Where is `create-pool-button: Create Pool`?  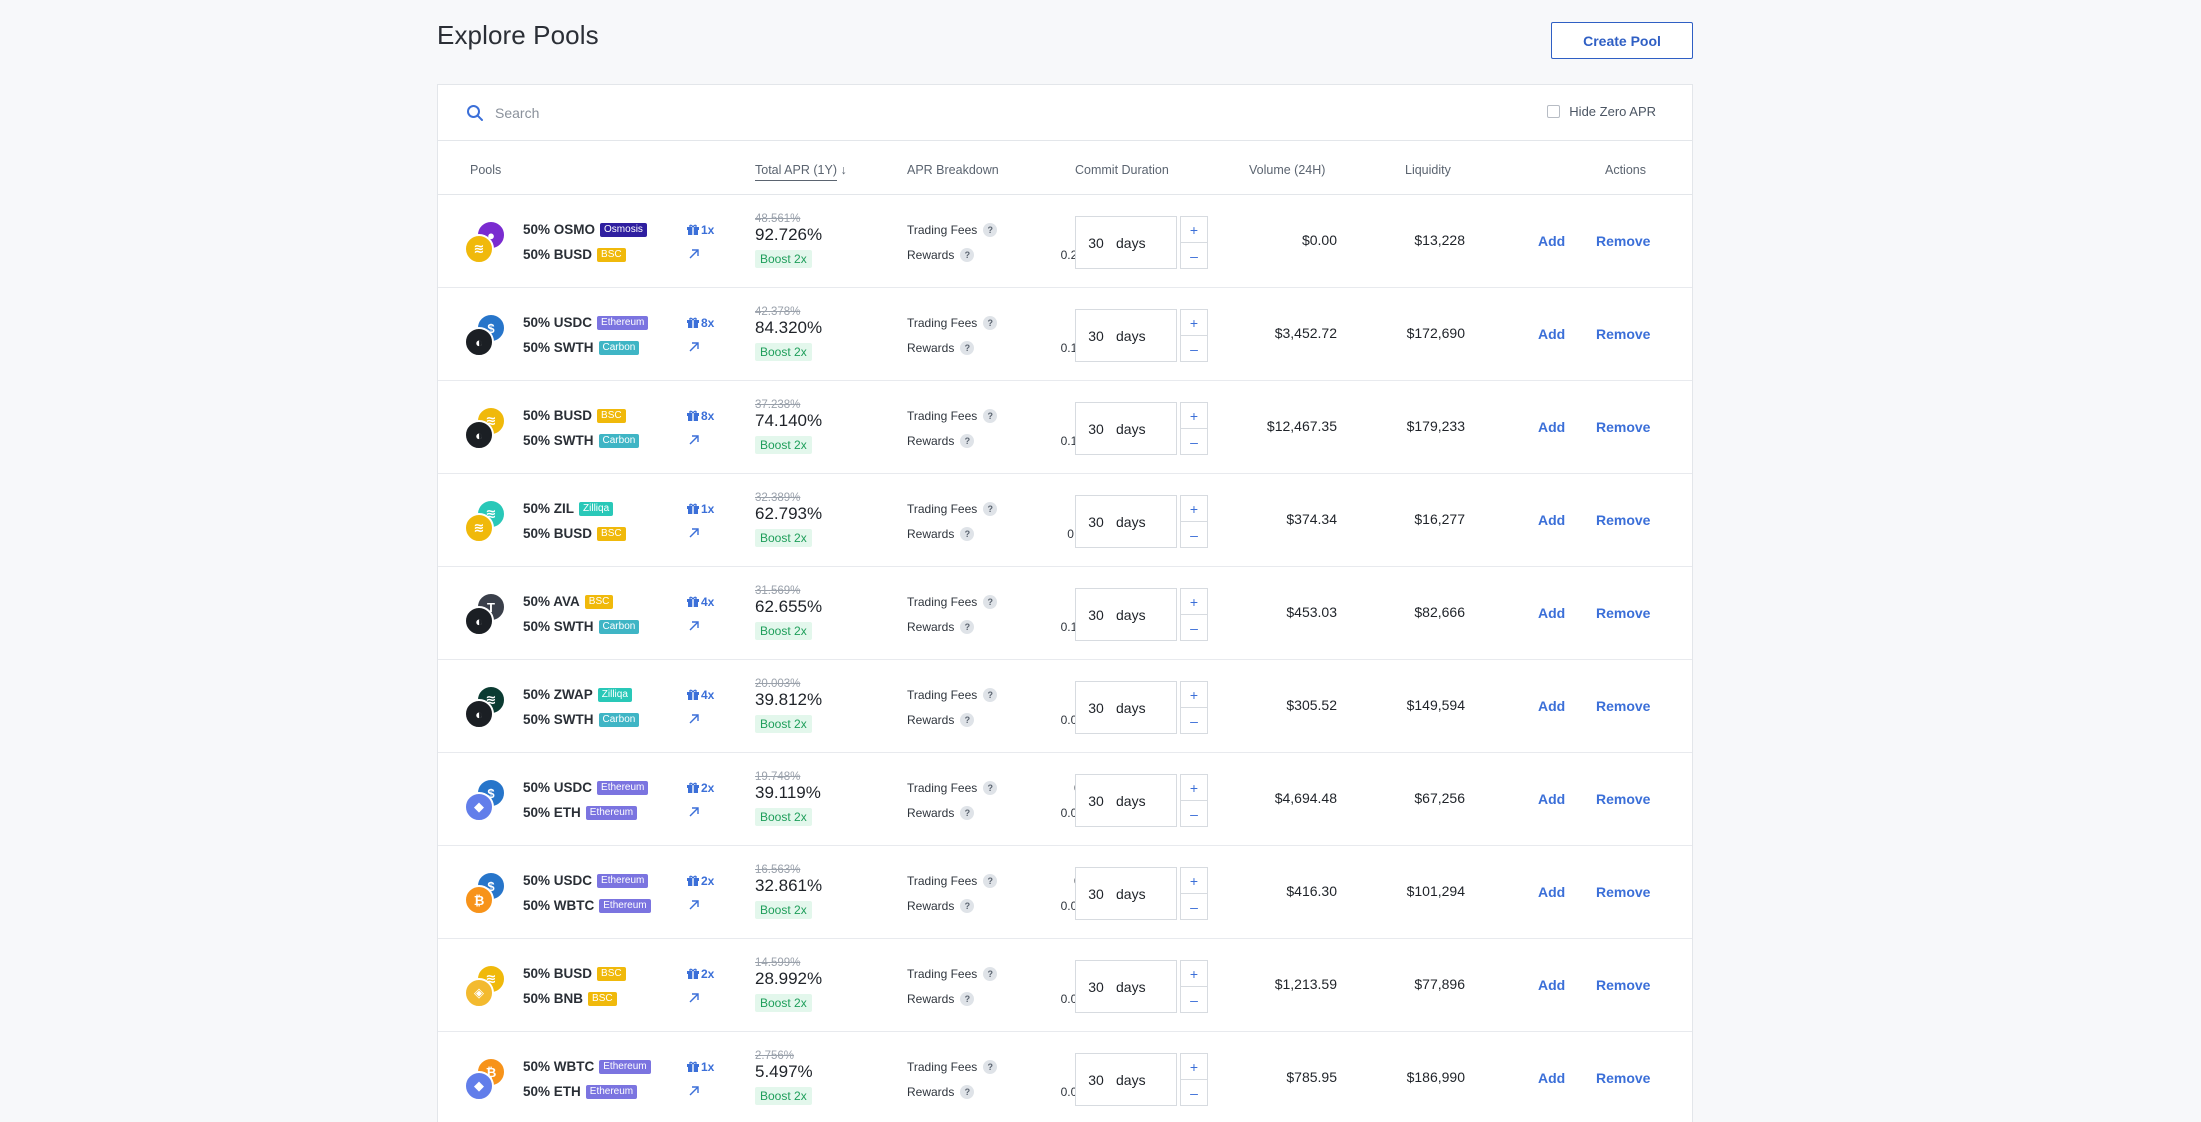 create-pool-button: Create Pool is located at coordinates (1622, 40).